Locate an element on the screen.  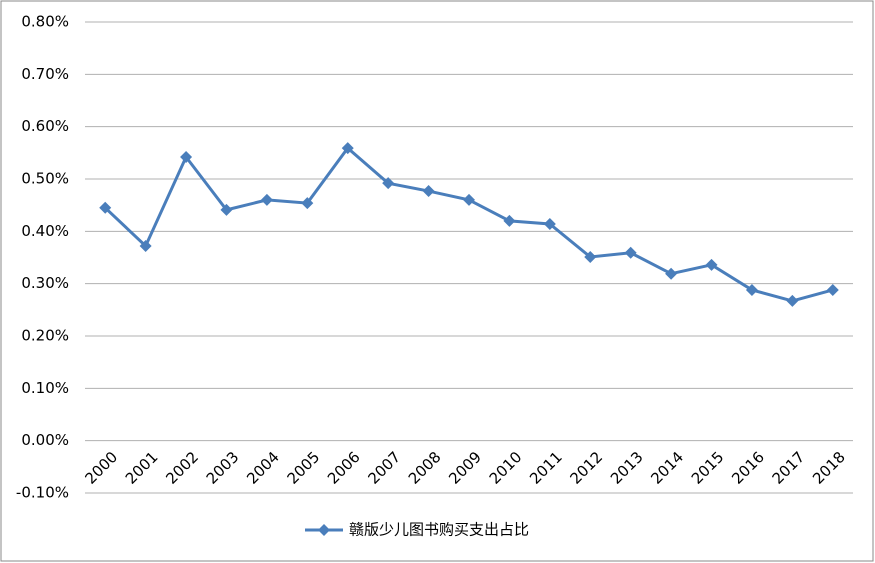
y-tick-label: 0.40% is located at coordinates (45, 231).